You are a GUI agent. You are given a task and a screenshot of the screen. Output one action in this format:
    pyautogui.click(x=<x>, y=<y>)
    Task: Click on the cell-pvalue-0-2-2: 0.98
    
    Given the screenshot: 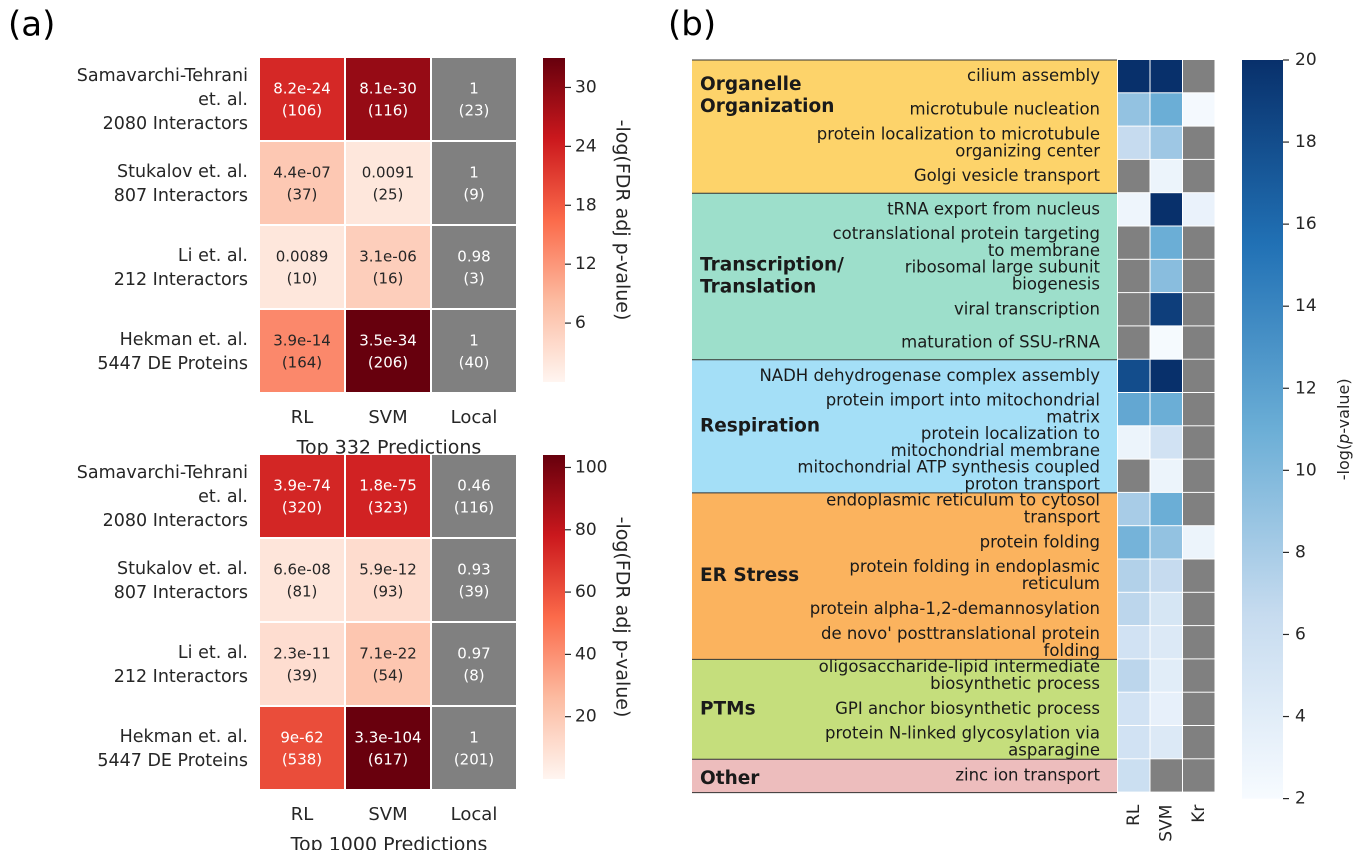 What is the action you would take?
    pyautogui.click(x=473, y=257)
    